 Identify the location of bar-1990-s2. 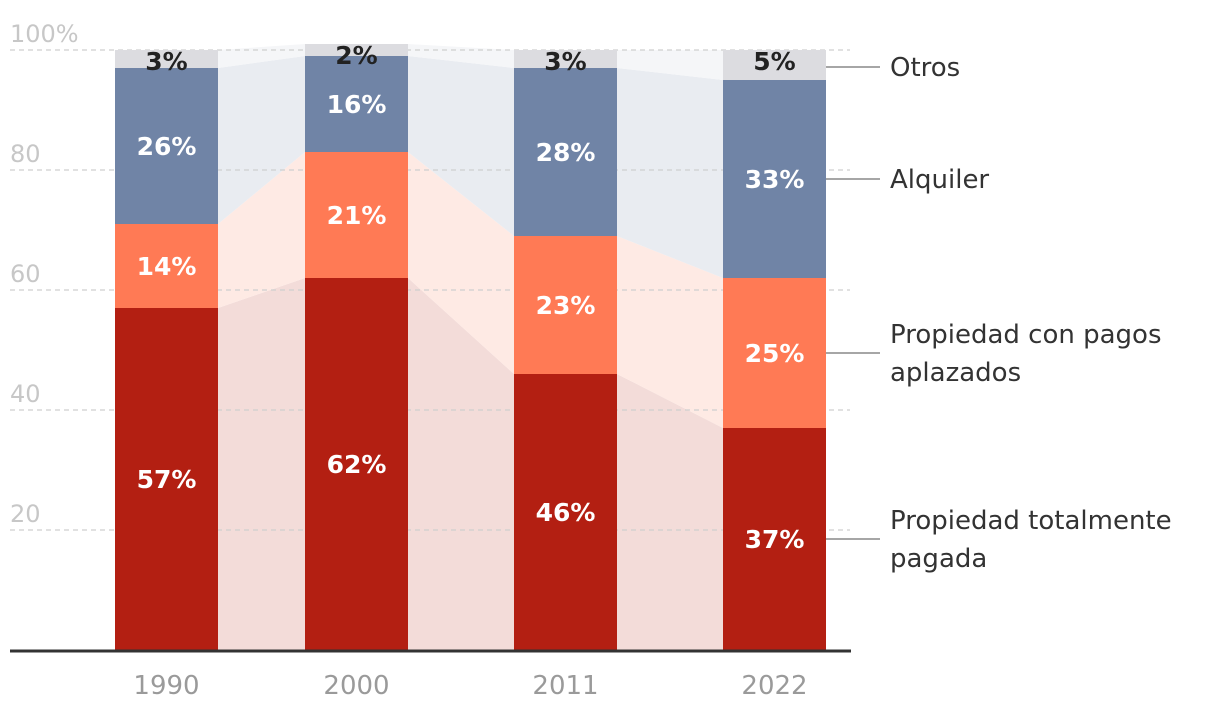
(166, 146).